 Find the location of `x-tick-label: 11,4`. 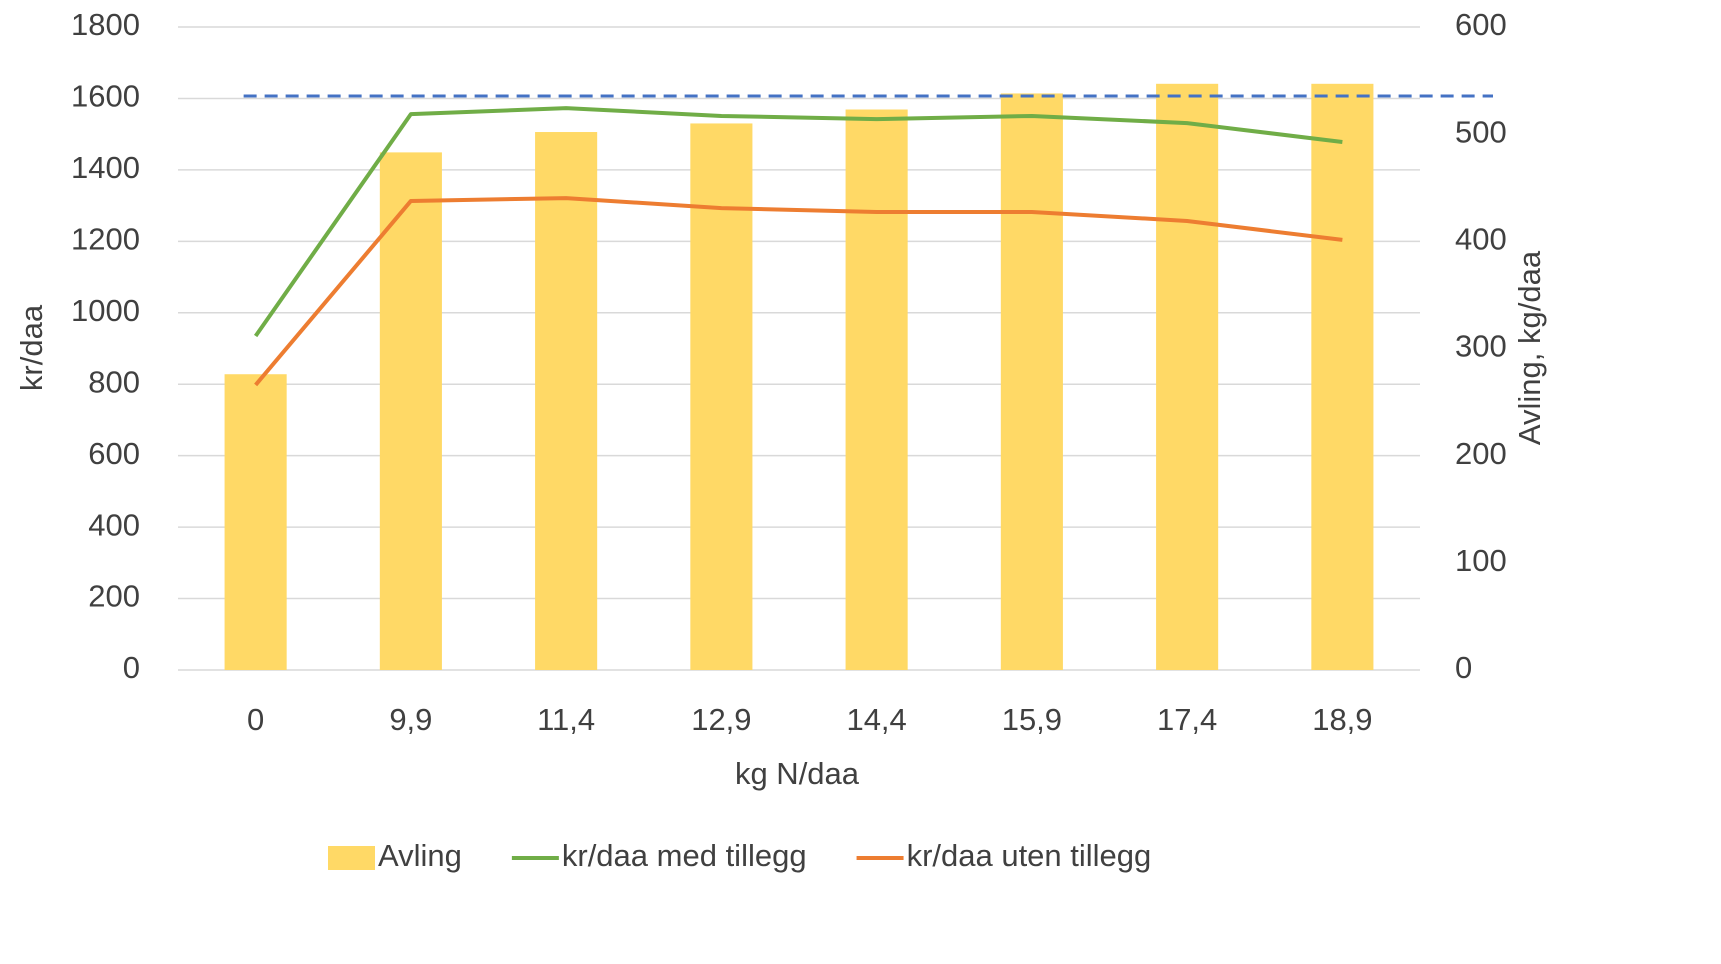

x-tick-label: 11,4 is located at coordinates (566, 719).